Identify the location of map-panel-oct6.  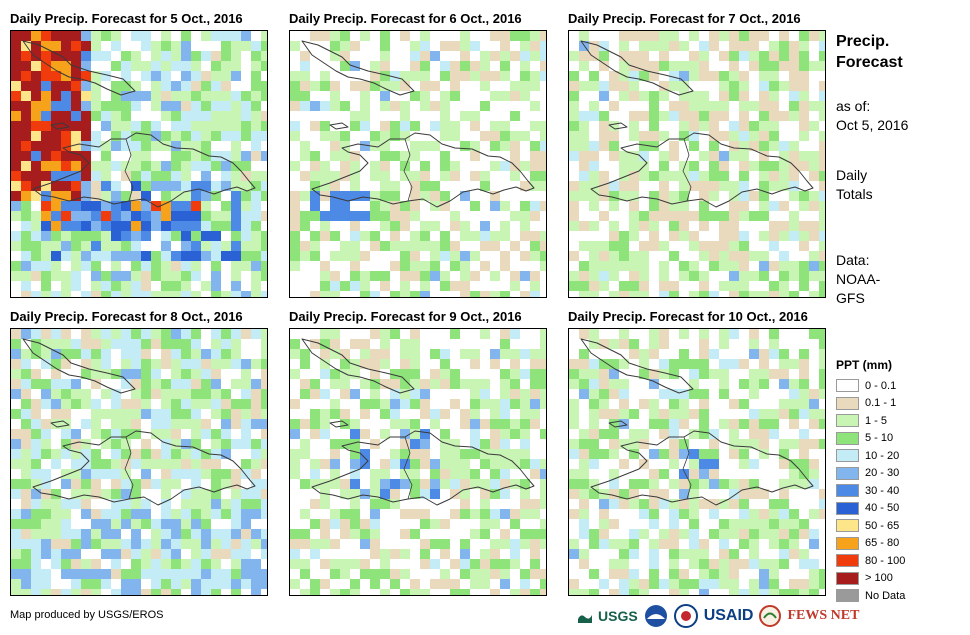
(418, 164).